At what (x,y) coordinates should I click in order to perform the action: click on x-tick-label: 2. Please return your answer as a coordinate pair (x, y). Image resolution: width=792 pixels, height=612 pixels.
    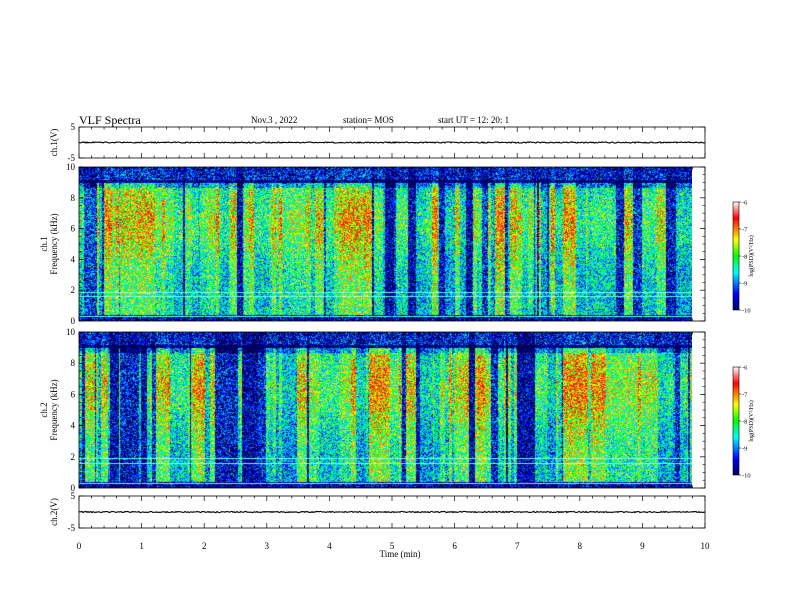
    Looking at the image, I should click on (204, 546).